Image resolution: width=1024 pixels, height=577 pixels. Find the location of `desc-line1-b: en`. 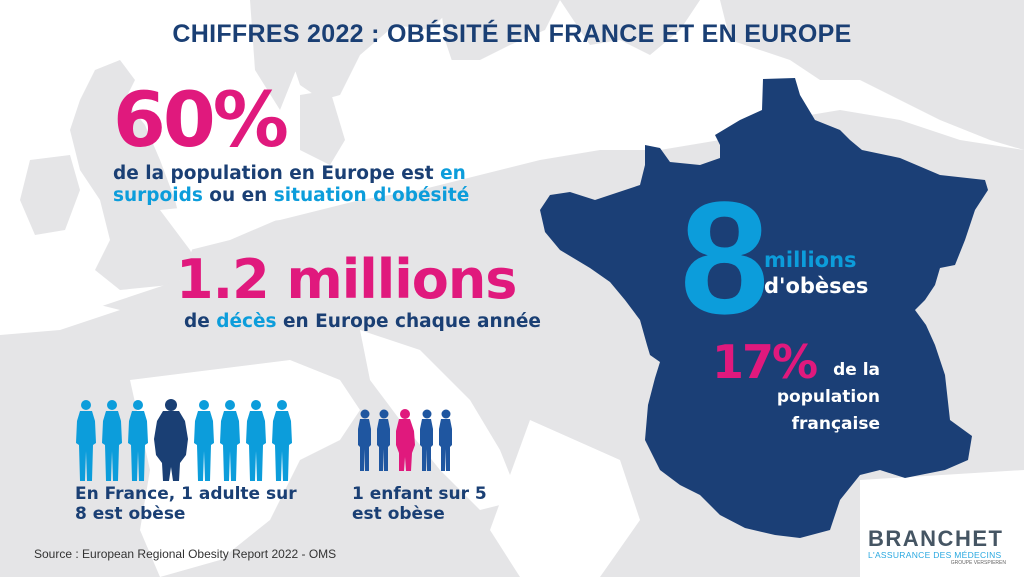

desc-line1-b: en is located at coordinates (453, 173).